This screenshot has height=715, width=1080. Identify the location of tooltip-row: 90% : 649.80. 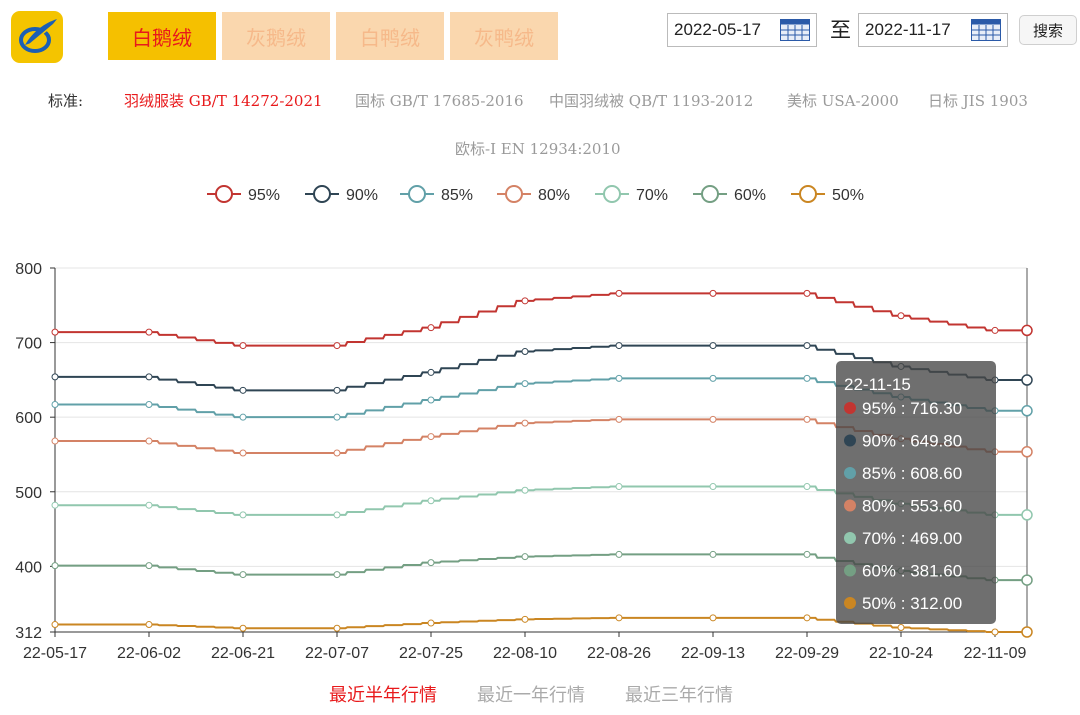
(912, 441).